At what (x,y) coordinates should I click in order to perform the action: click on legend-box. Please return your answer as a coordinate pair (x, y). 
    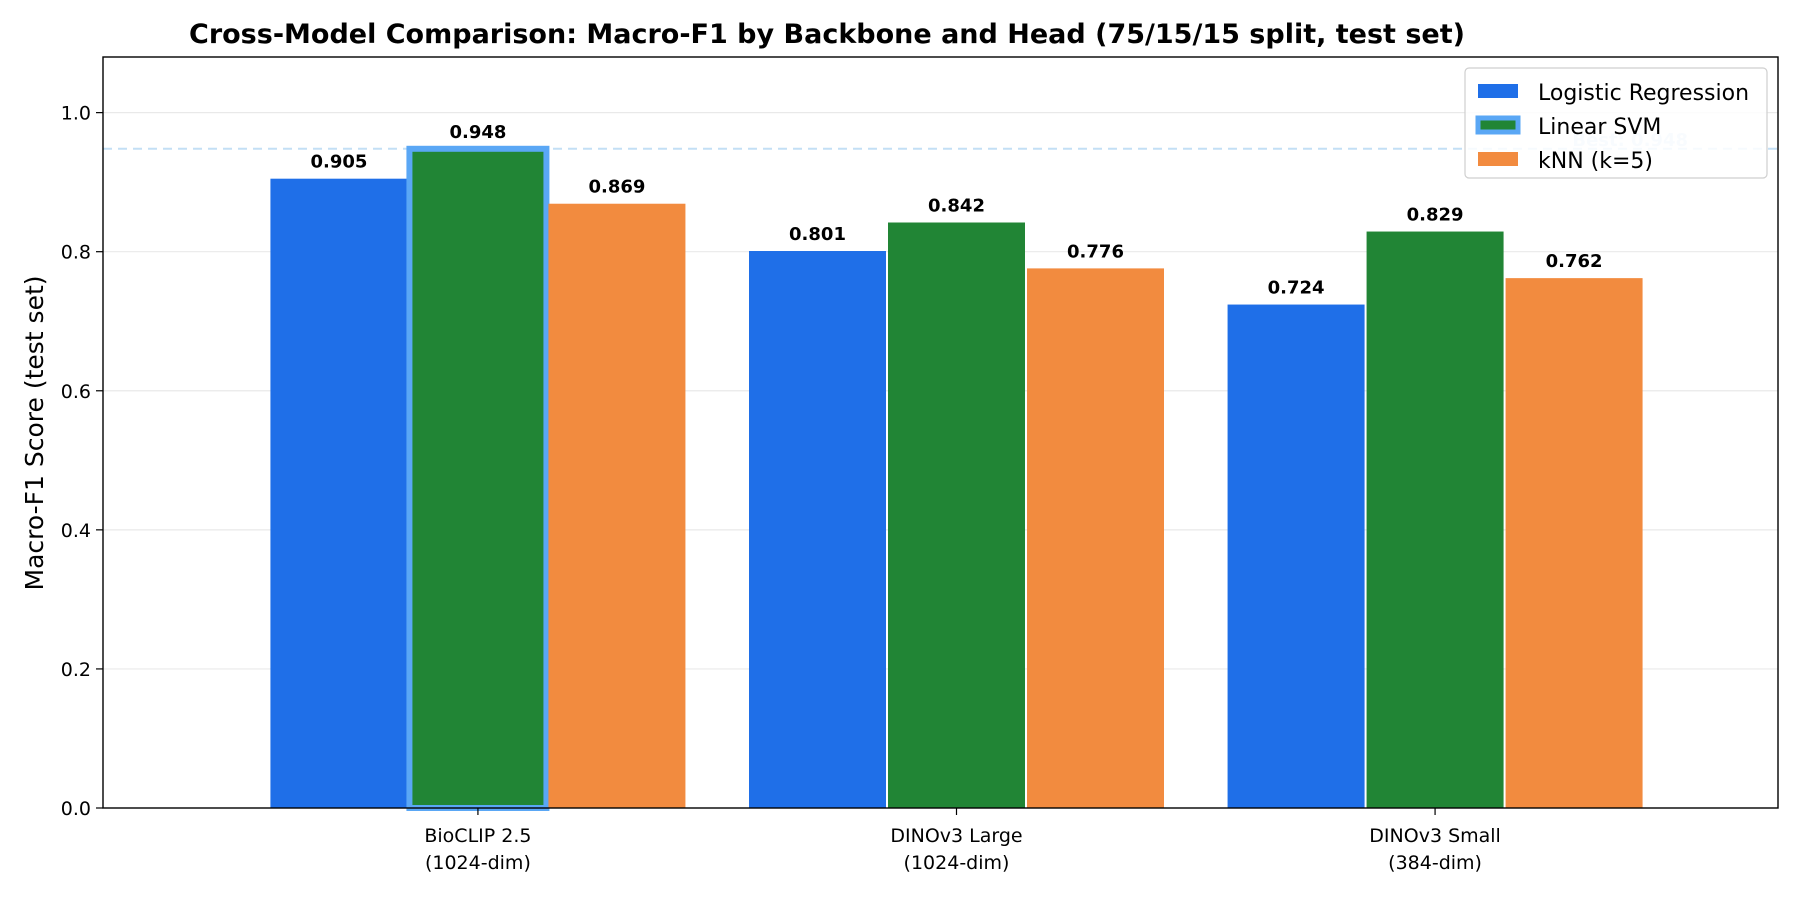
    Looking at the image, I should click on (1616, 123).